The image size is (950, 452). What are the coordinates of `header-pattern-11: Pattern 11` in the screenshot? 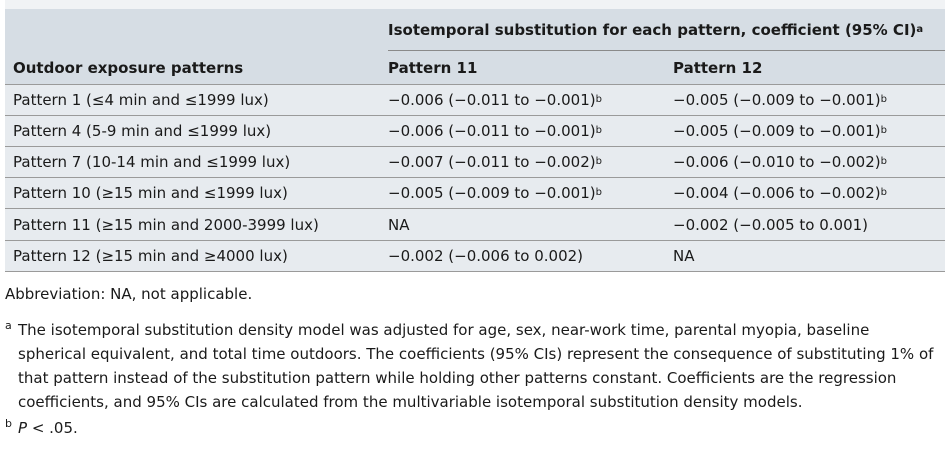 It's located at (433, 67).